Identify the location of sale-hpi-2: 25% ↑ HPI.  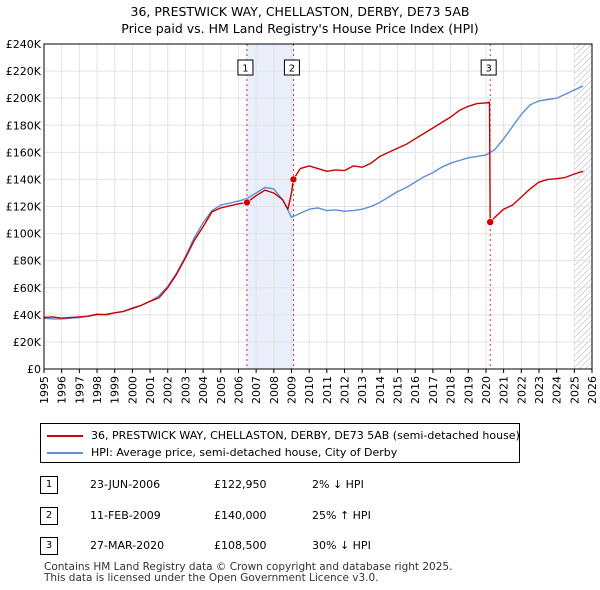
(341, 515).